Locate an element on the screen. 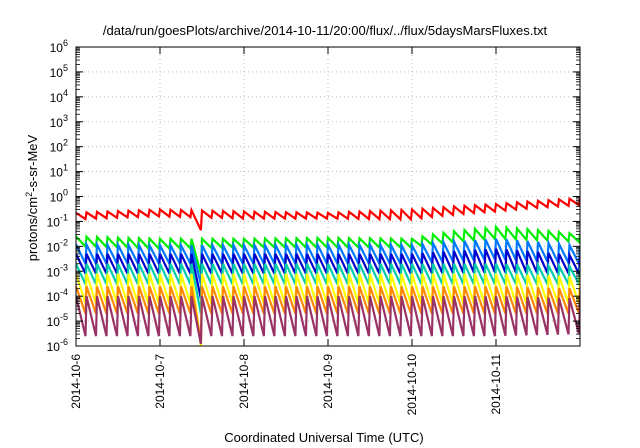 The width and height of the screenshot is (640, 448). y-axis-label-part-2: -s-sr-MeV is located at coordinates (32, 162).